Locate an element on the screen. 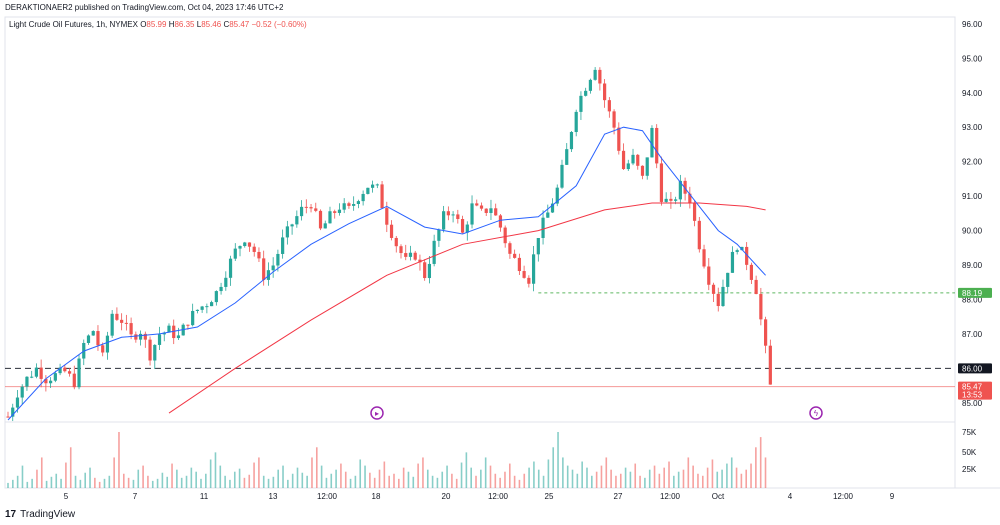  y-tick-label: 86.00 is located at coordinates (972, 368).